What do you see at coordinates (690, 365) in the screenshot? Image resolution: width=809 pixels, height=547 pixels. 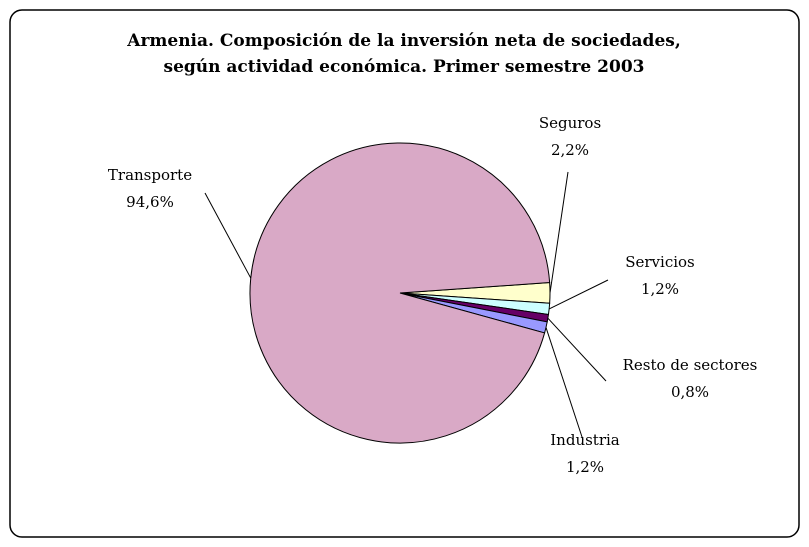 I see `slice-label: Resto de sectores` at bounding box center [690, 365].